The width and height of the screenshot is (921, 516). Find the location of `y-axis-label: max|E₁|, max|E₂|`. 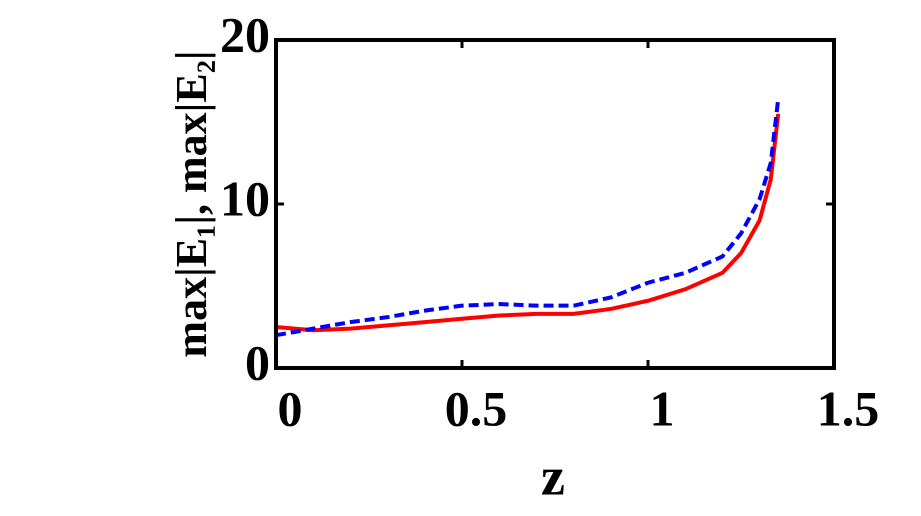

y-axis-label: max|E₁|, max|E₂| is located at coordinates (191, 203).